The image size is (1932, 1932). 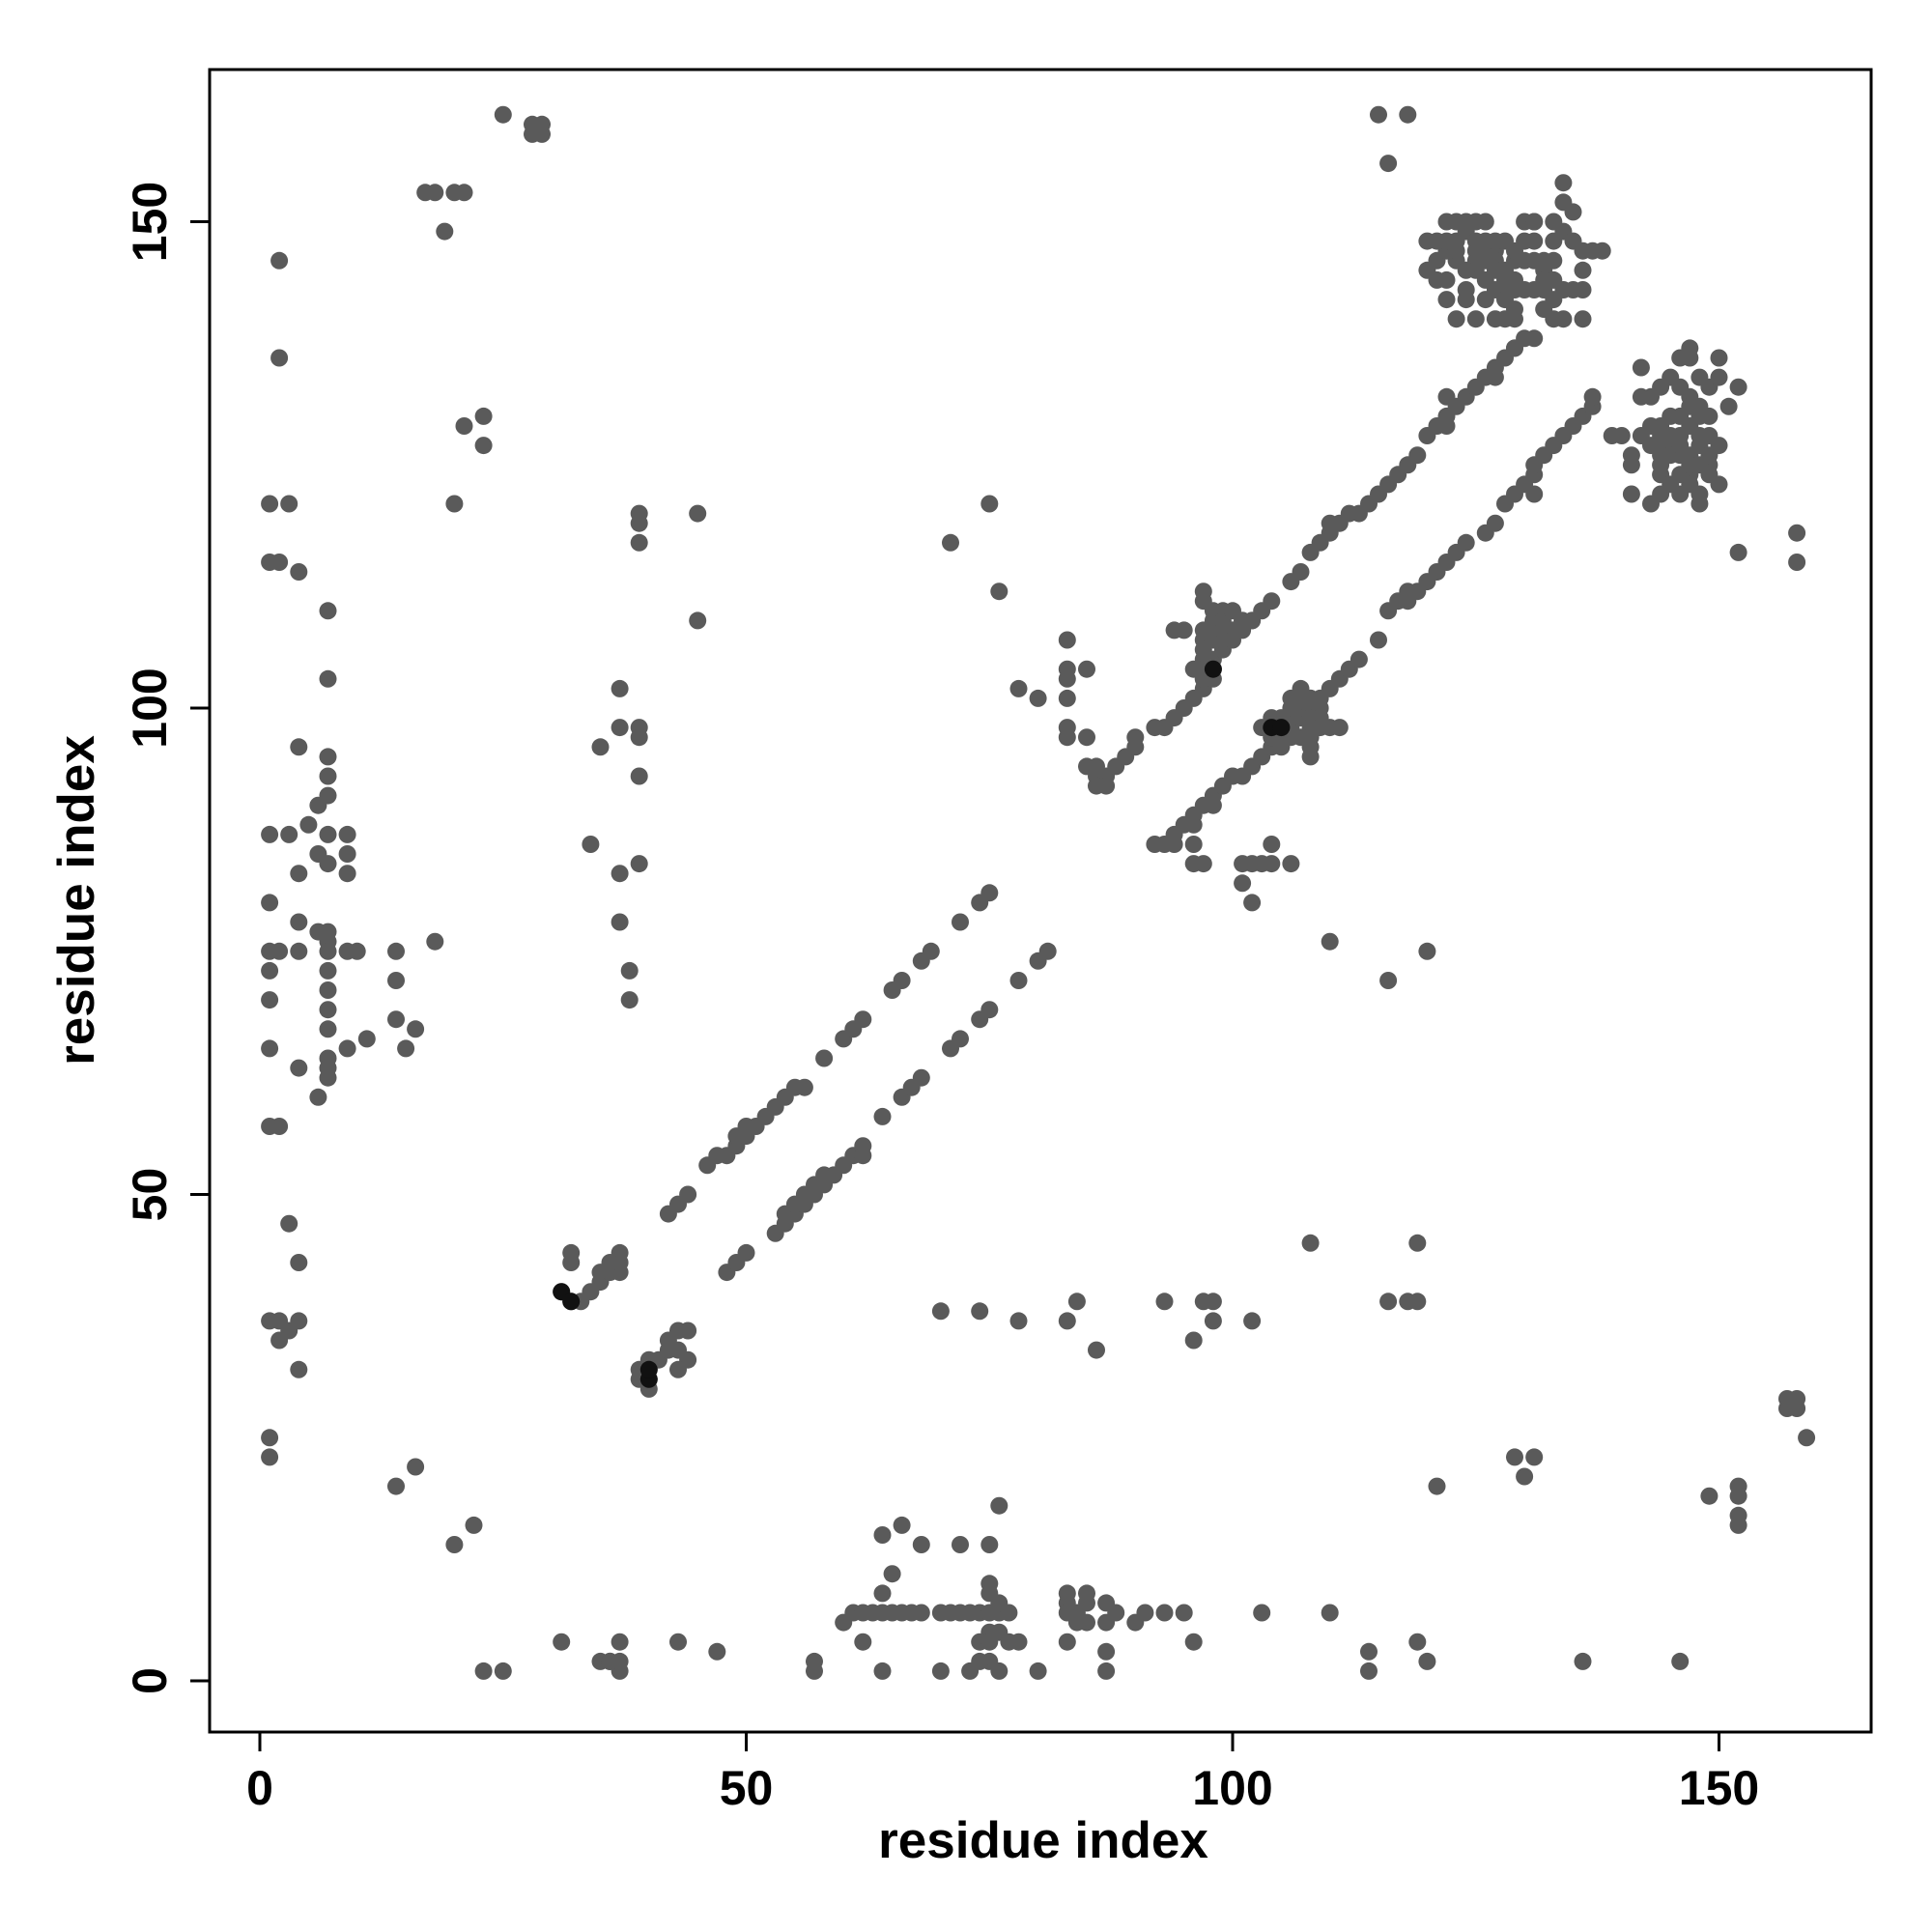 I want to click on data-point-dense, so click(x=648, y=1369).